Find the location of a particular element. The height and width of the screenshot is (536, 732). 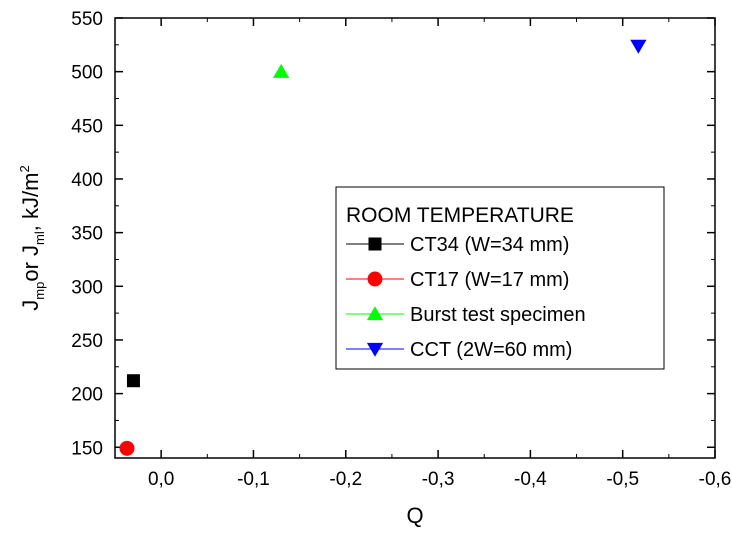

x-tick-label: -0,5 is located at coordinates (622, 479).